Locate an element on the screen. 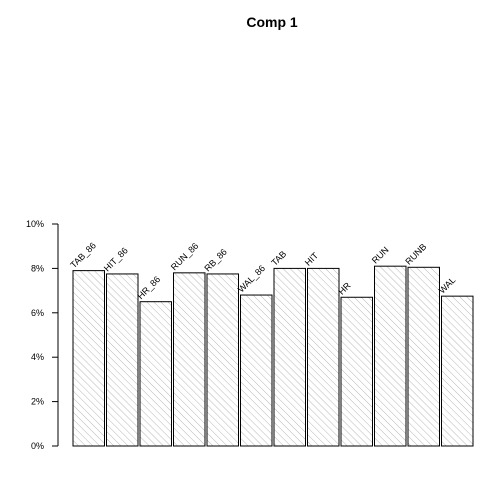  bar-label: RUN_86 is located at coordinates (184, 256).